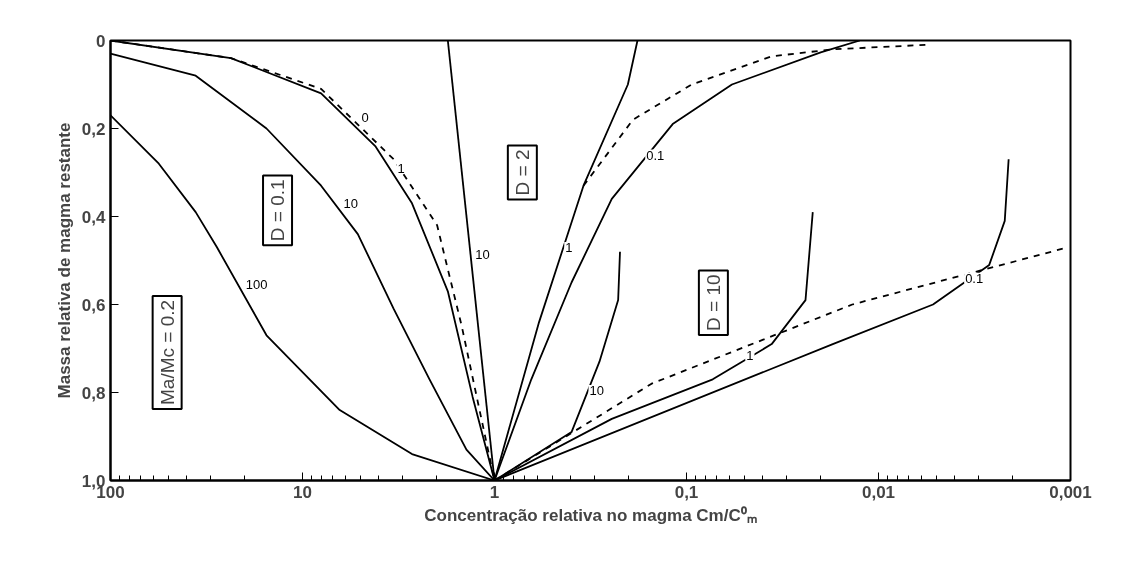  Describe the element at coordinates (590, 515) in the screenshot. I see `x-axis-title: Concentração relativa no magma Cm/C⁰ₘ` at that location.